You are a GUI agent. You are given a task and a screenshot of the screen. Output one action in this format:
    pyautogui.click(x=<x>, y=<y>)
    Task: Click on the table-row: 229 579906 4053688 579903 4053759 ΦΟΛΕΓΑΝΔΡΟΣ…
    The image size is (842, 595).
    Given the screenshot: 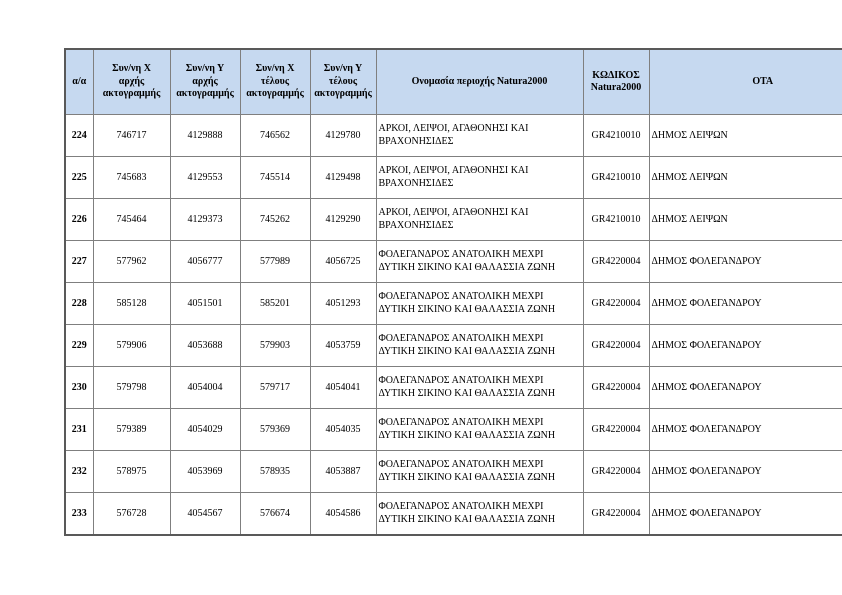 What is the action you would take?
    pyautogui.click(x=453, y=345)
    